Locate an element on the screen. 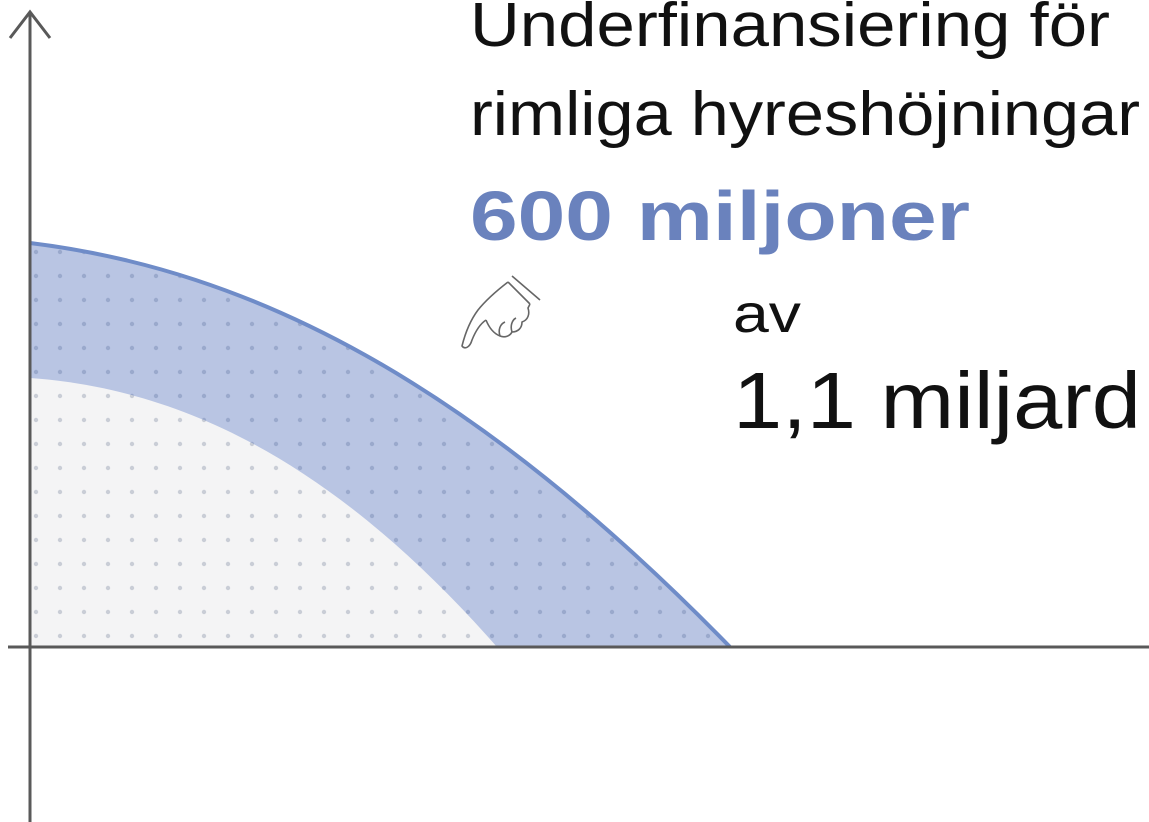 This screenshot has height=822, width=1149. title-line-2: rimliga hyreshöjningar is located at coordinates (805, 114).